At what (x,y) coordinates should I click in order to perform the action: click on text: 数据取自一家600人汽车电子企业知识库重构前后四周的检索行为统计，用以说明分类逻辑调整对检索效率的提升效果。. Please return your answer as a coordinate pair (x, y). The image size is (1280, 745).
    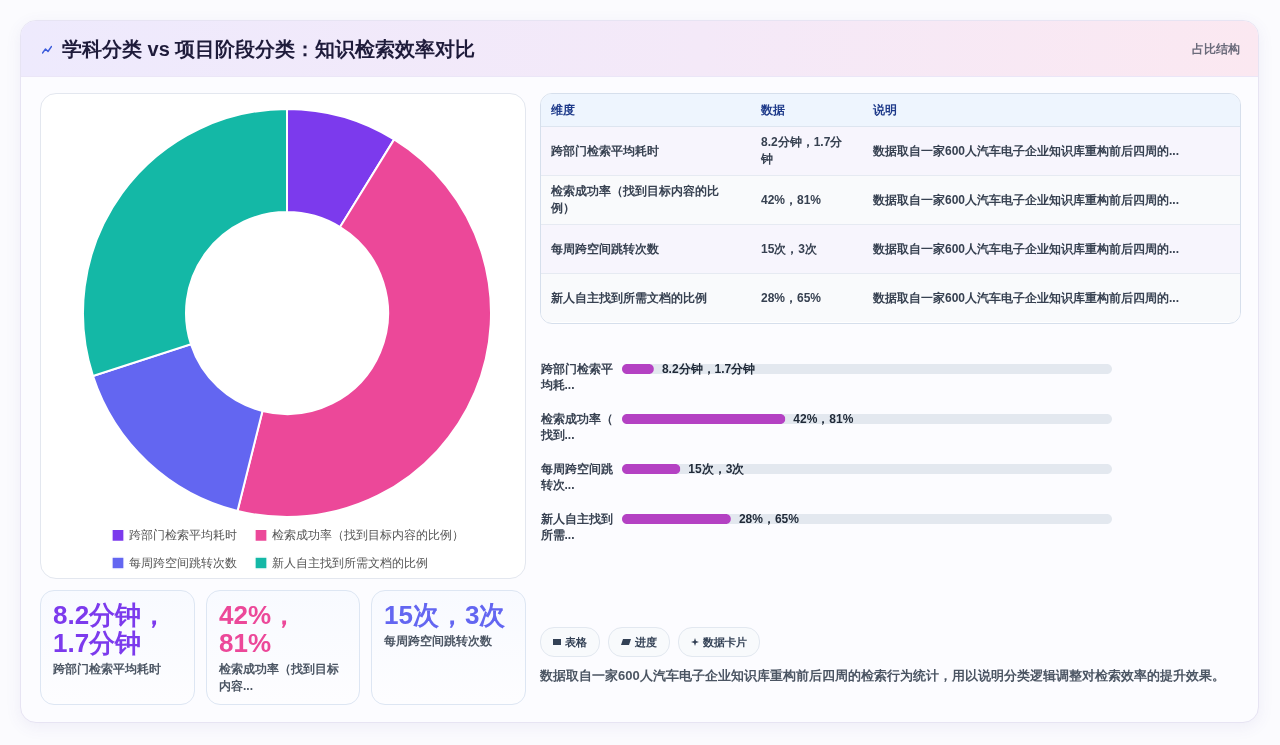
    Looking at the image, I should click on (883, 676).